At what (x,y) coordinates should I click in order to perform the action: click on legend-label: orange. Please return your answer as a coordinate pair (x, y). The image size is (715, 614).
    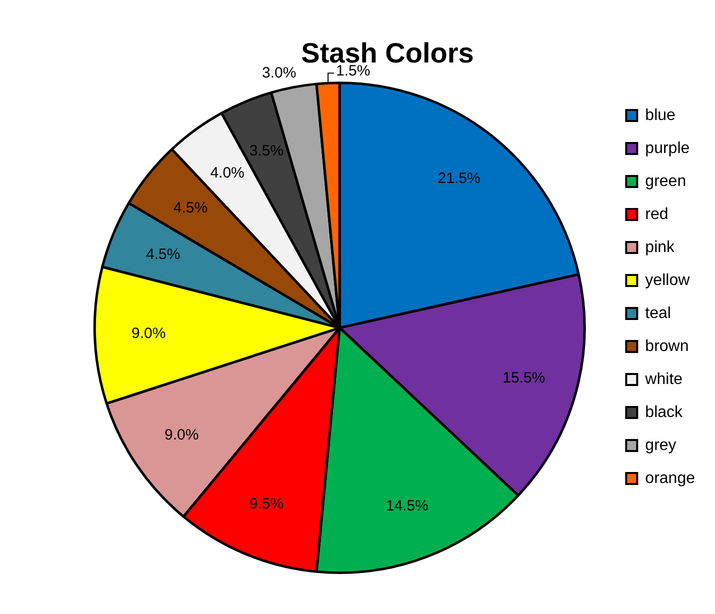
    Looking at the image, I should click on (670, 478).